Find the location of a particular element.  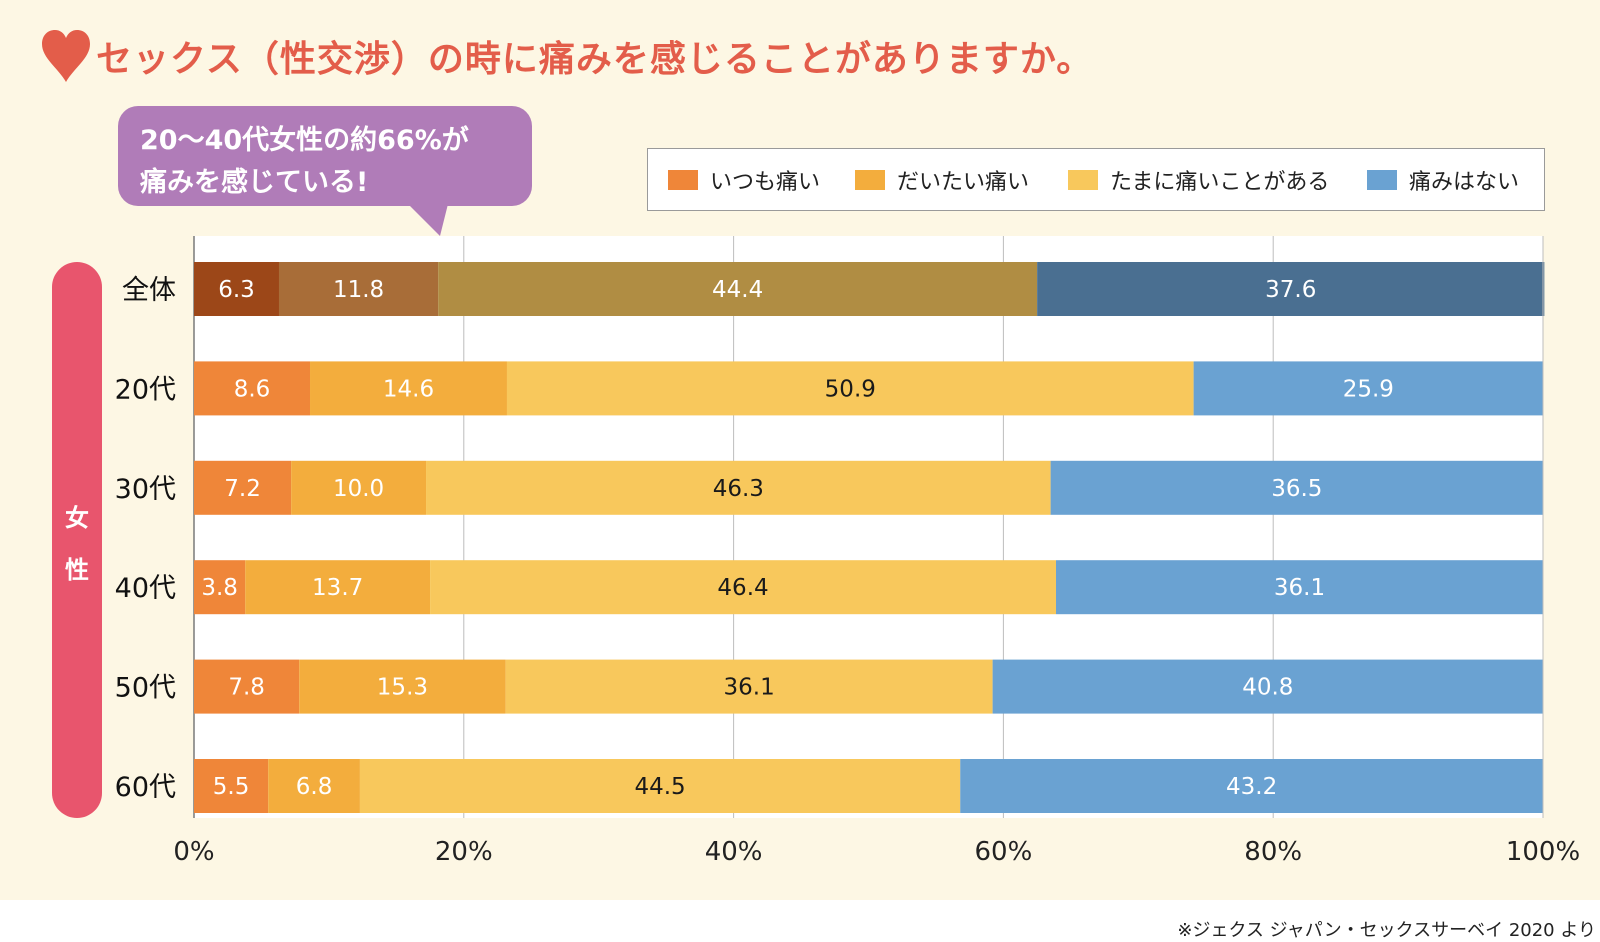

callout-line-1: 20〜40代女性の約66%が is located at coordinates (304, 140).